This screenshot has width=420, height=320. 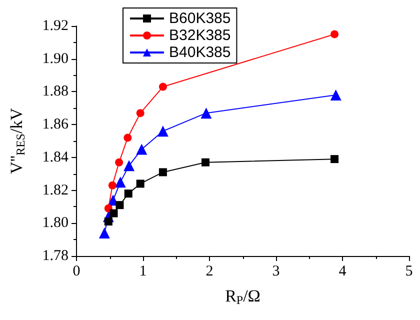 What do you see at coordinates (143, 272) in the screenshot?
I see `x-tick-label: 1` at bounding box center [143, 272].